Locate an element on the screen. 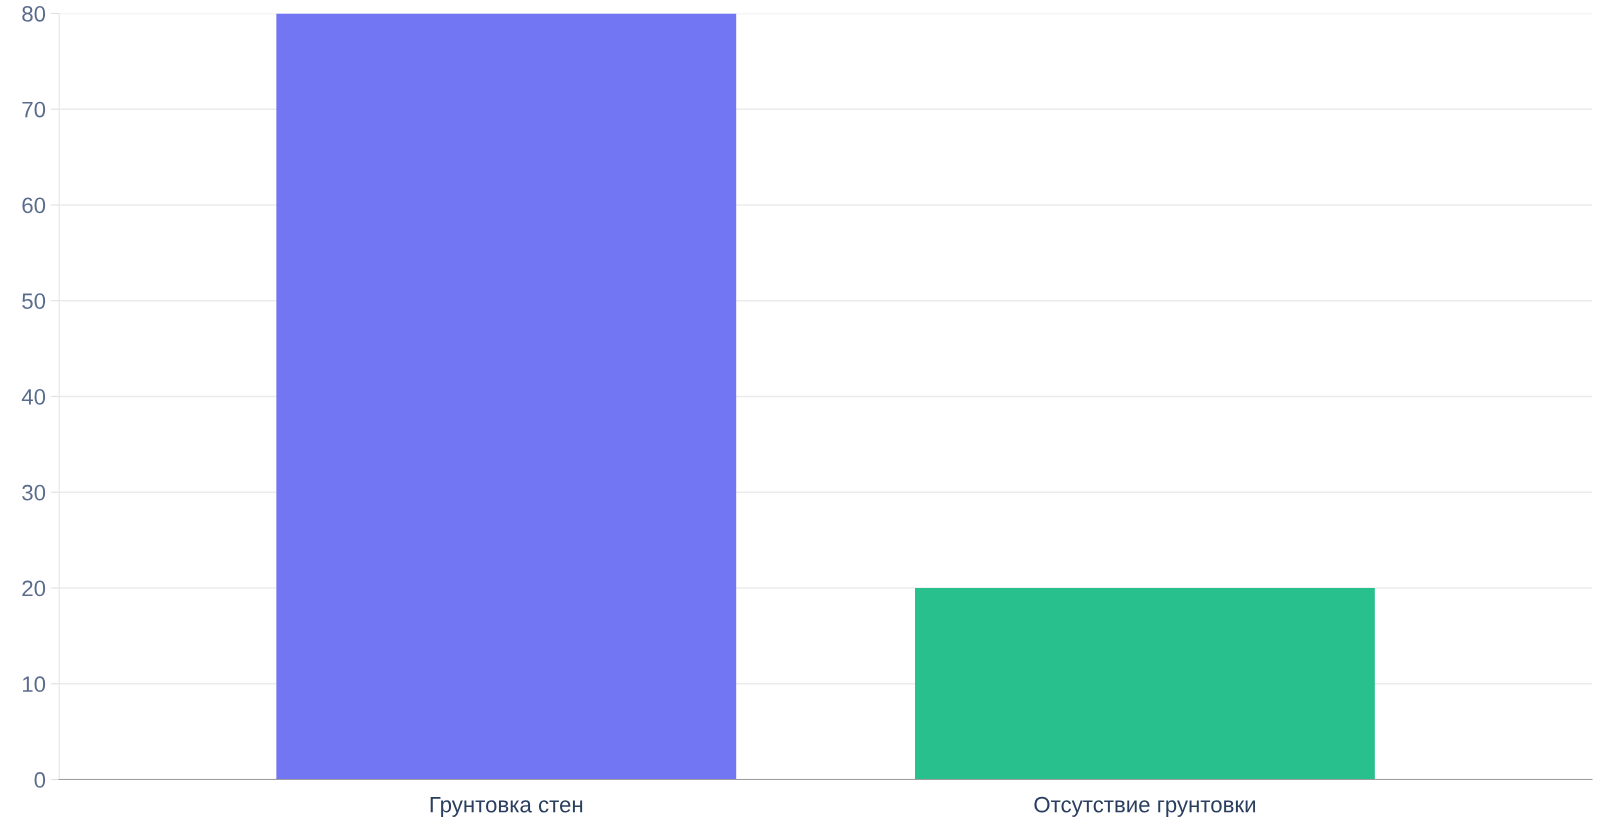 The image size is (1600, 840). y-tick-label: 40 is located at coordinates (33, 397).